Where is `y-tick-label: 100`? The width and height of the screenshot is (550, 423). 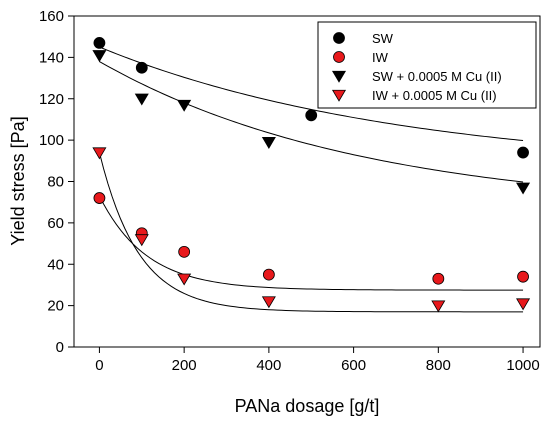 y-tick-label: 100 is located at coordinates (51, 140).